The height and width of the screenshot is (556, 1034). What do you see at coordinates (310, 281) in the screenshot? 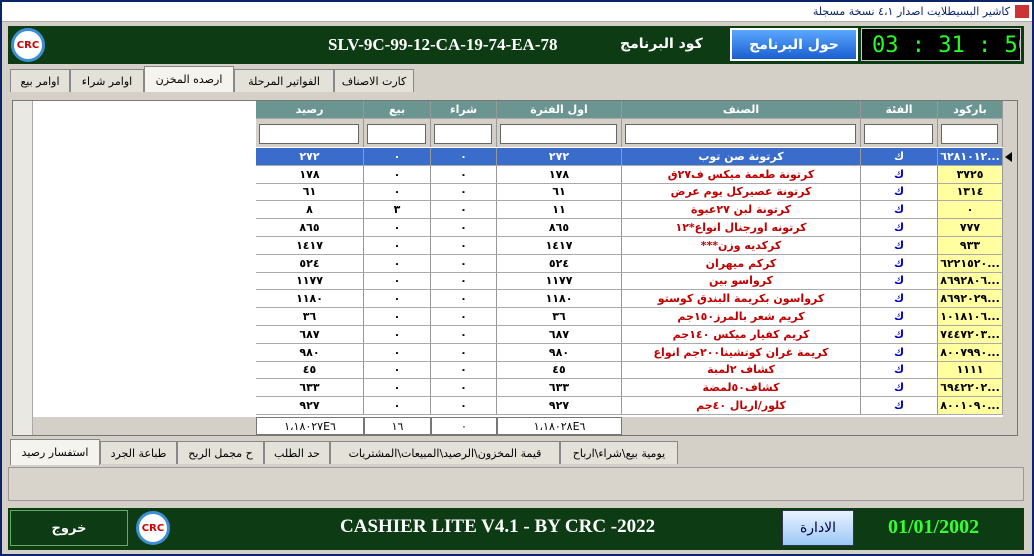
I see `table-cell: ١١٧٧` at bounding box center [310, 281].